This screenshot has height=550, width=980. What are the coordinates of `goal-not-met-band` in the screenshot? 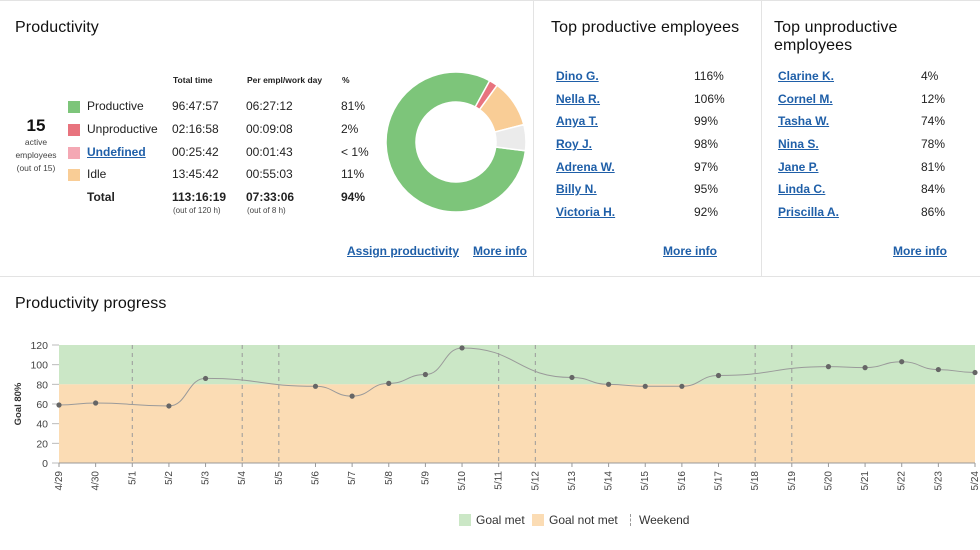 It's located at (517, 423).